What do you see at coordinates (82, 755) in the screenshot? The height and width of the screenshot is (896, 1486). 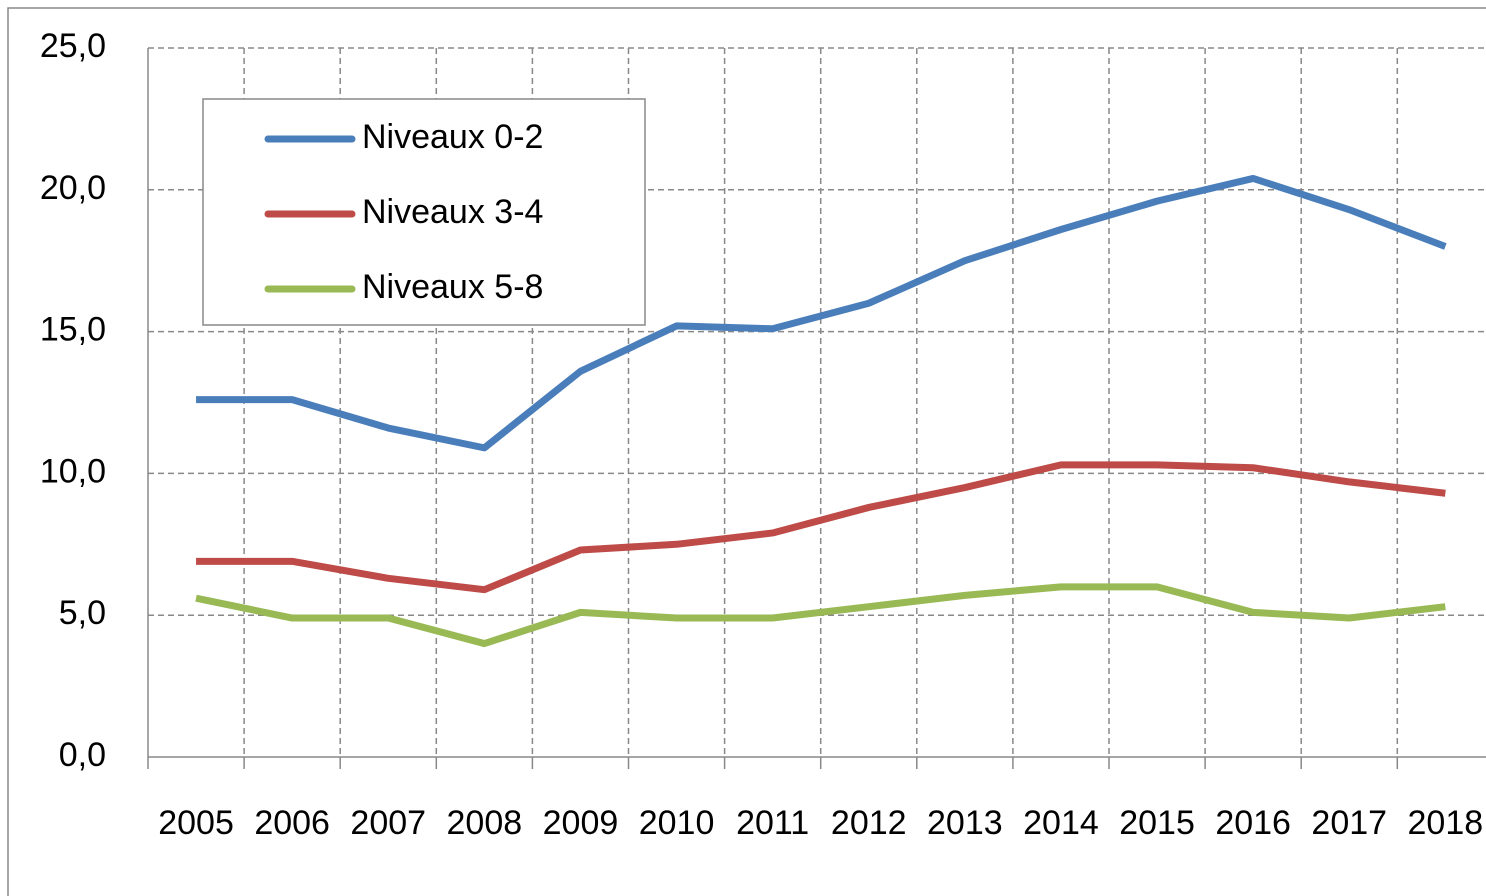 I see `y-tick-label: 0,0` at bounding box center [82, 755].